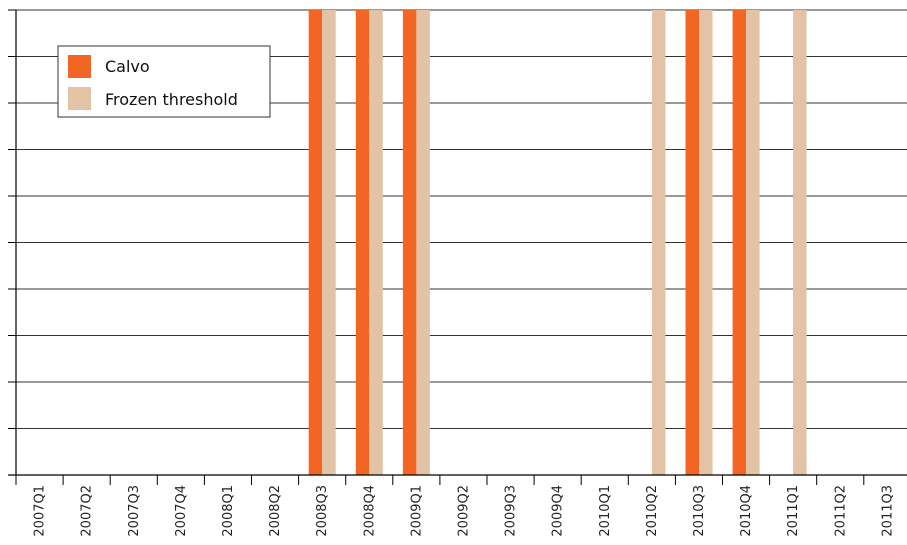 This screenshot has height=545, width=907. I want to click on x-tick-label: 2007Q1, so click(40, 511).